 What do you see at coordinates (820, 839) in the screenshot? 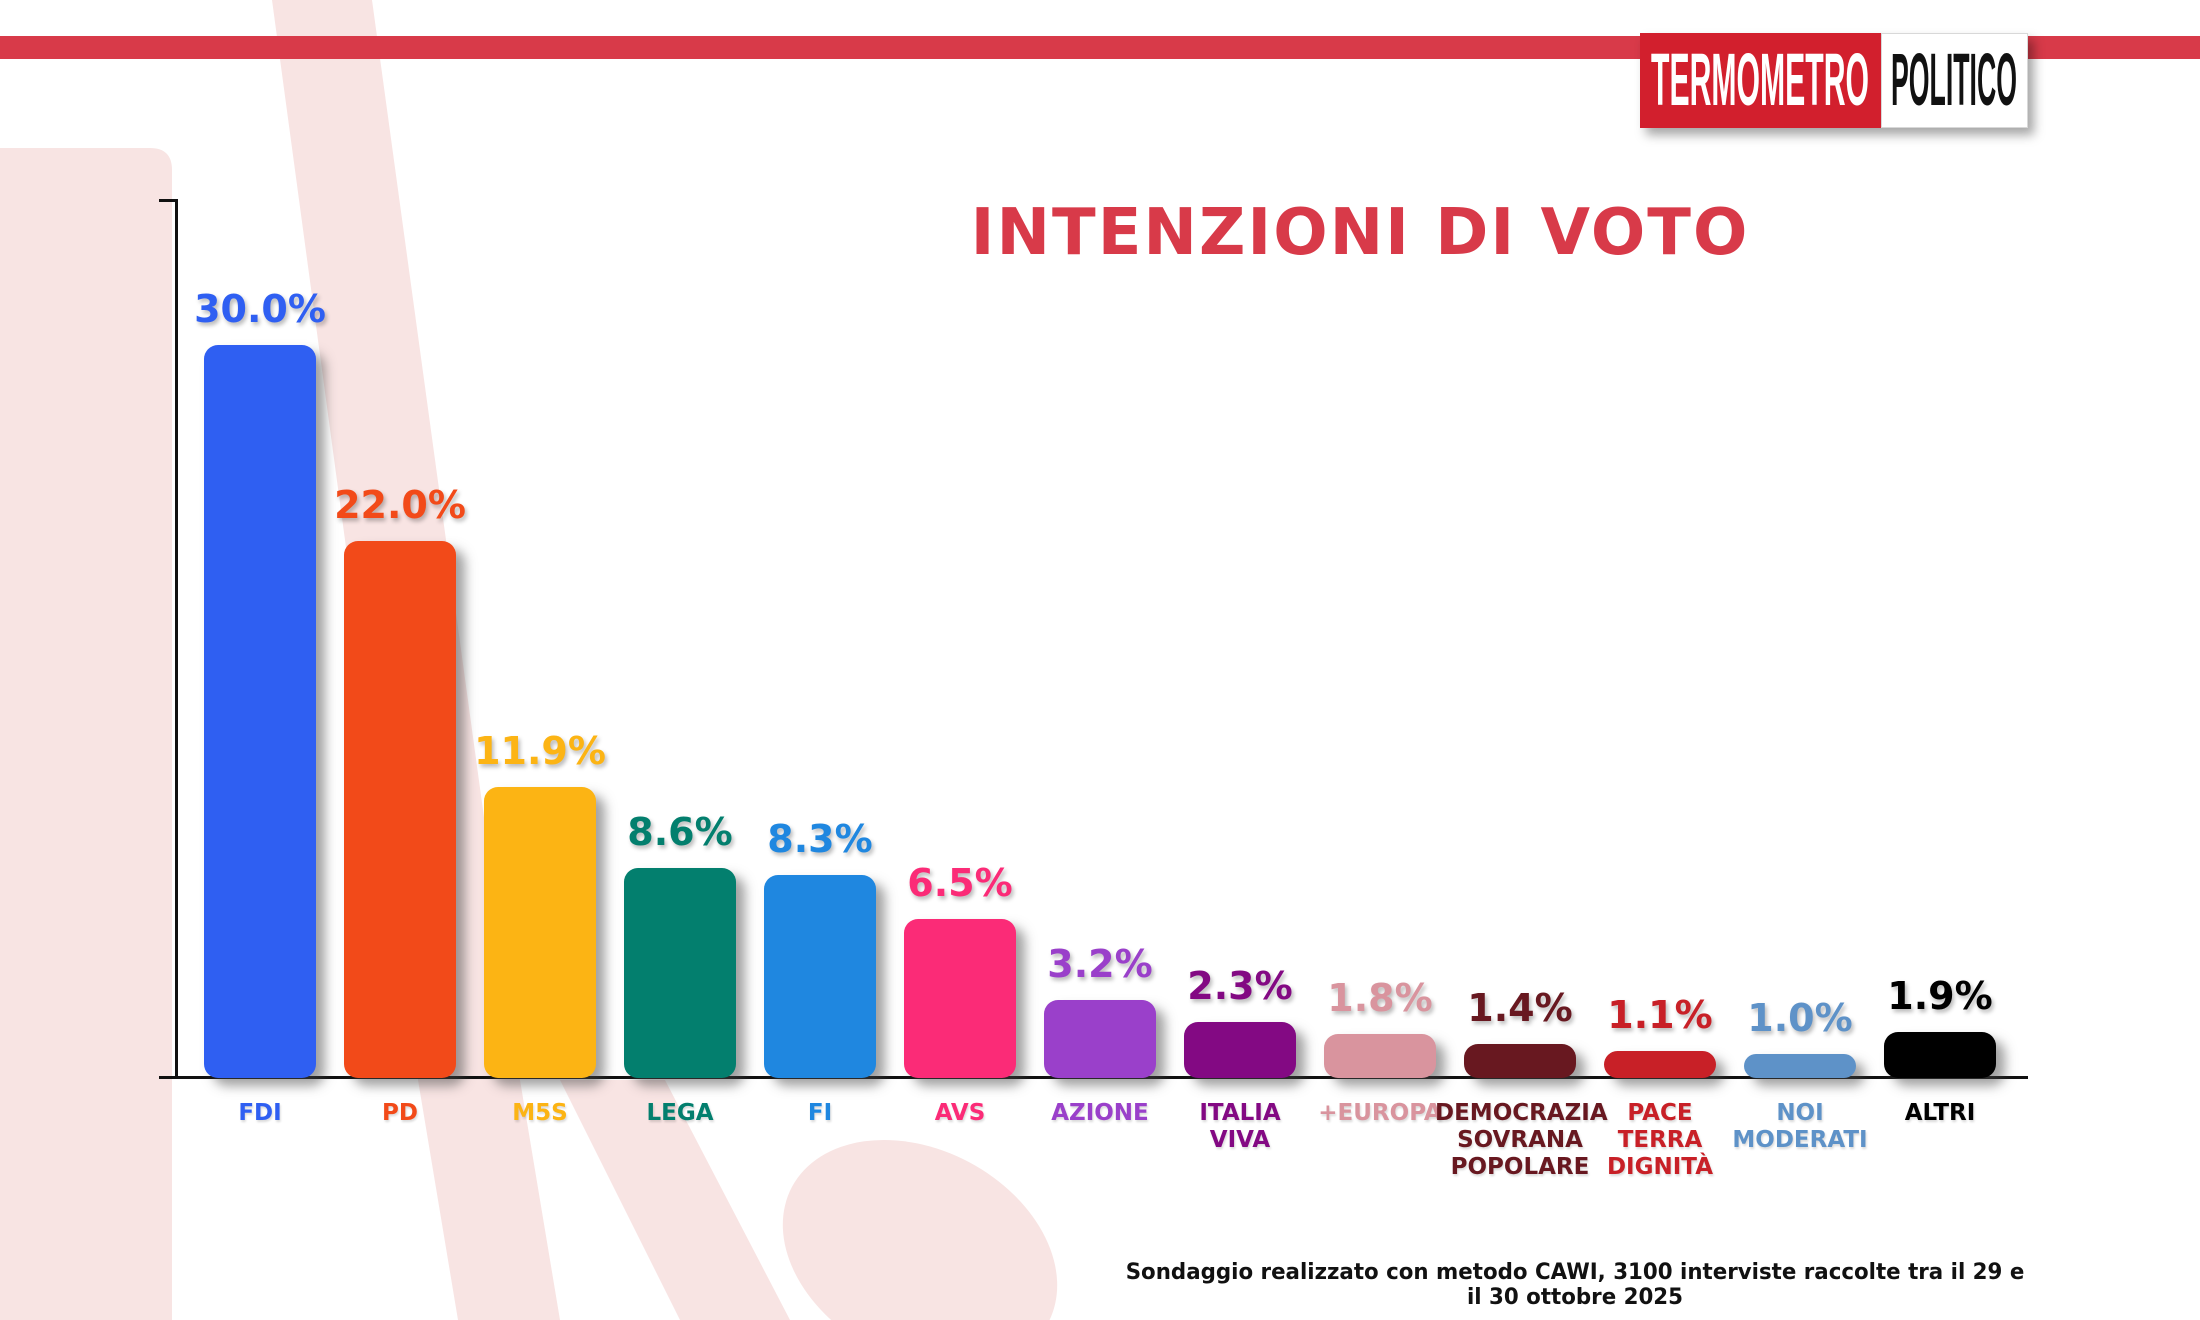
I see `bar-value-fi: 8.3%` at bounding box center [820, 839].